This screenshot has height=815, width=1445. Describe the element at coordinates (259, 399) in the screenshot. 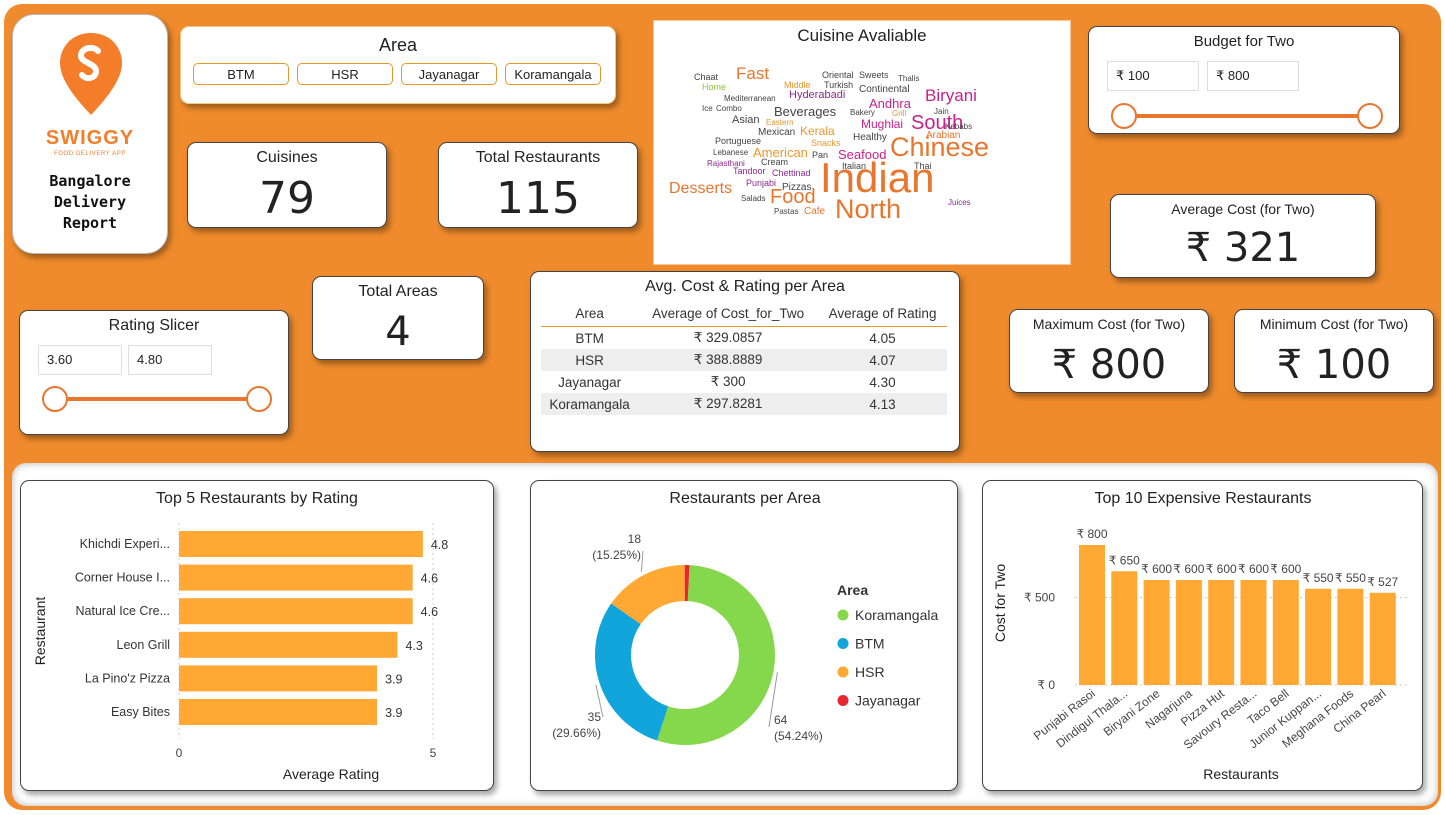

I see `rating-slider-high-handle` at that location.